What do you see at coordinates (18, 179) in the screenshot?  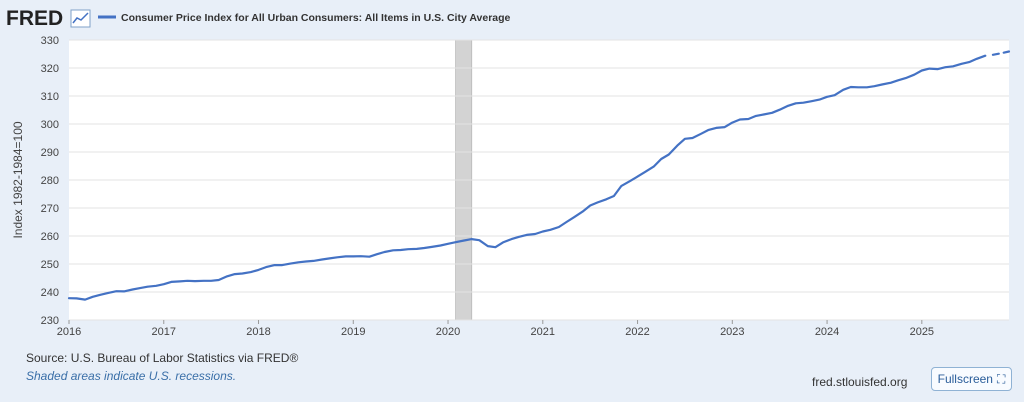 I see `y-axis-label: Index 1982-1984=100` at bounding box center [18, 179].